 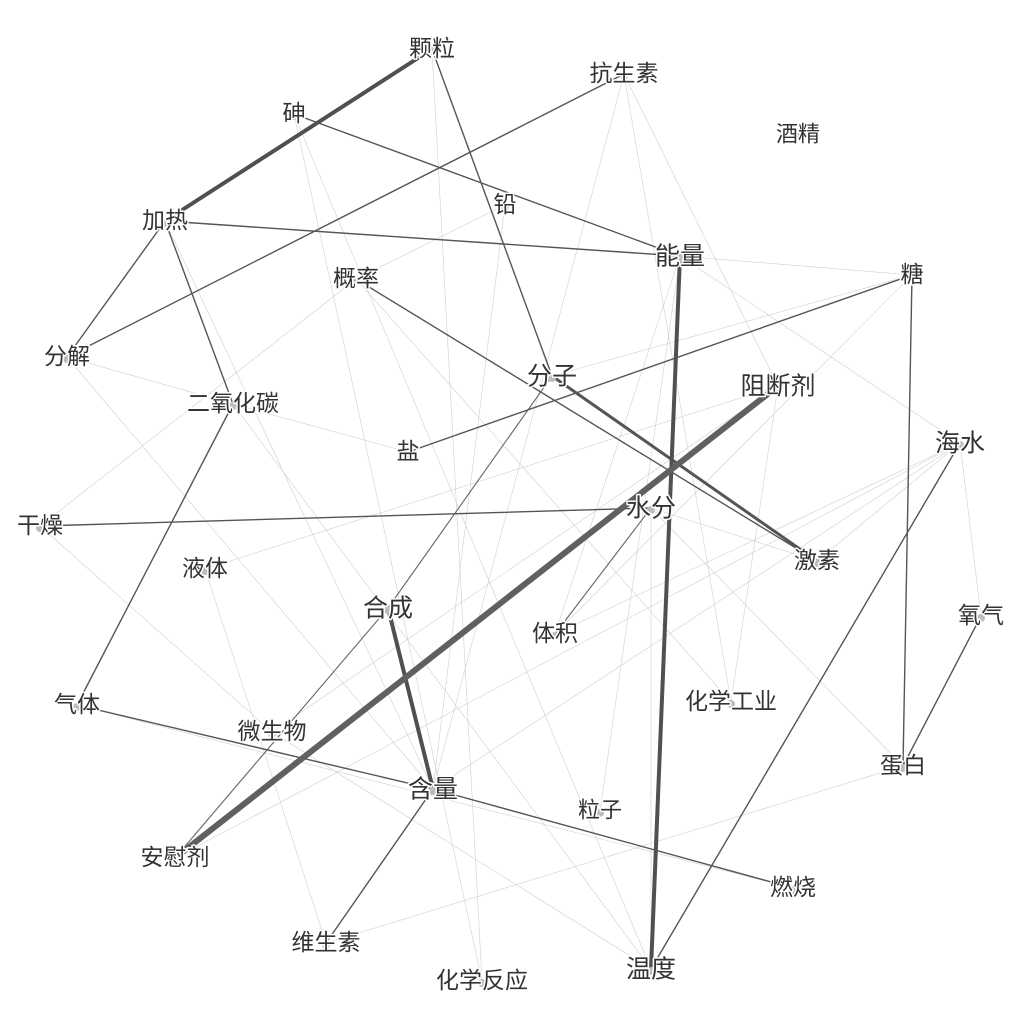 I want to click on node-ranshao: 燃烧, so click(x=793, y=888).